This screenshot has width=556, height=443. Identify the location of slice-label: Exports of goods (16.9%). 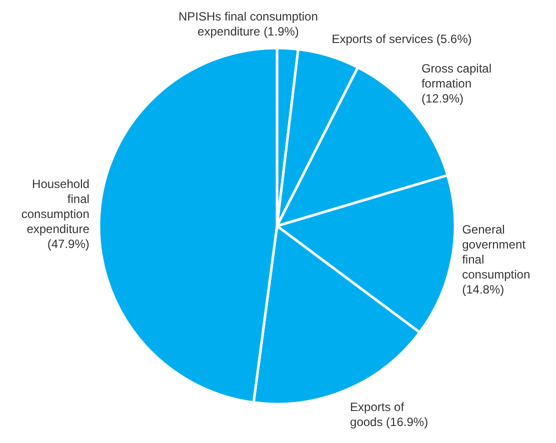
(389, 415).